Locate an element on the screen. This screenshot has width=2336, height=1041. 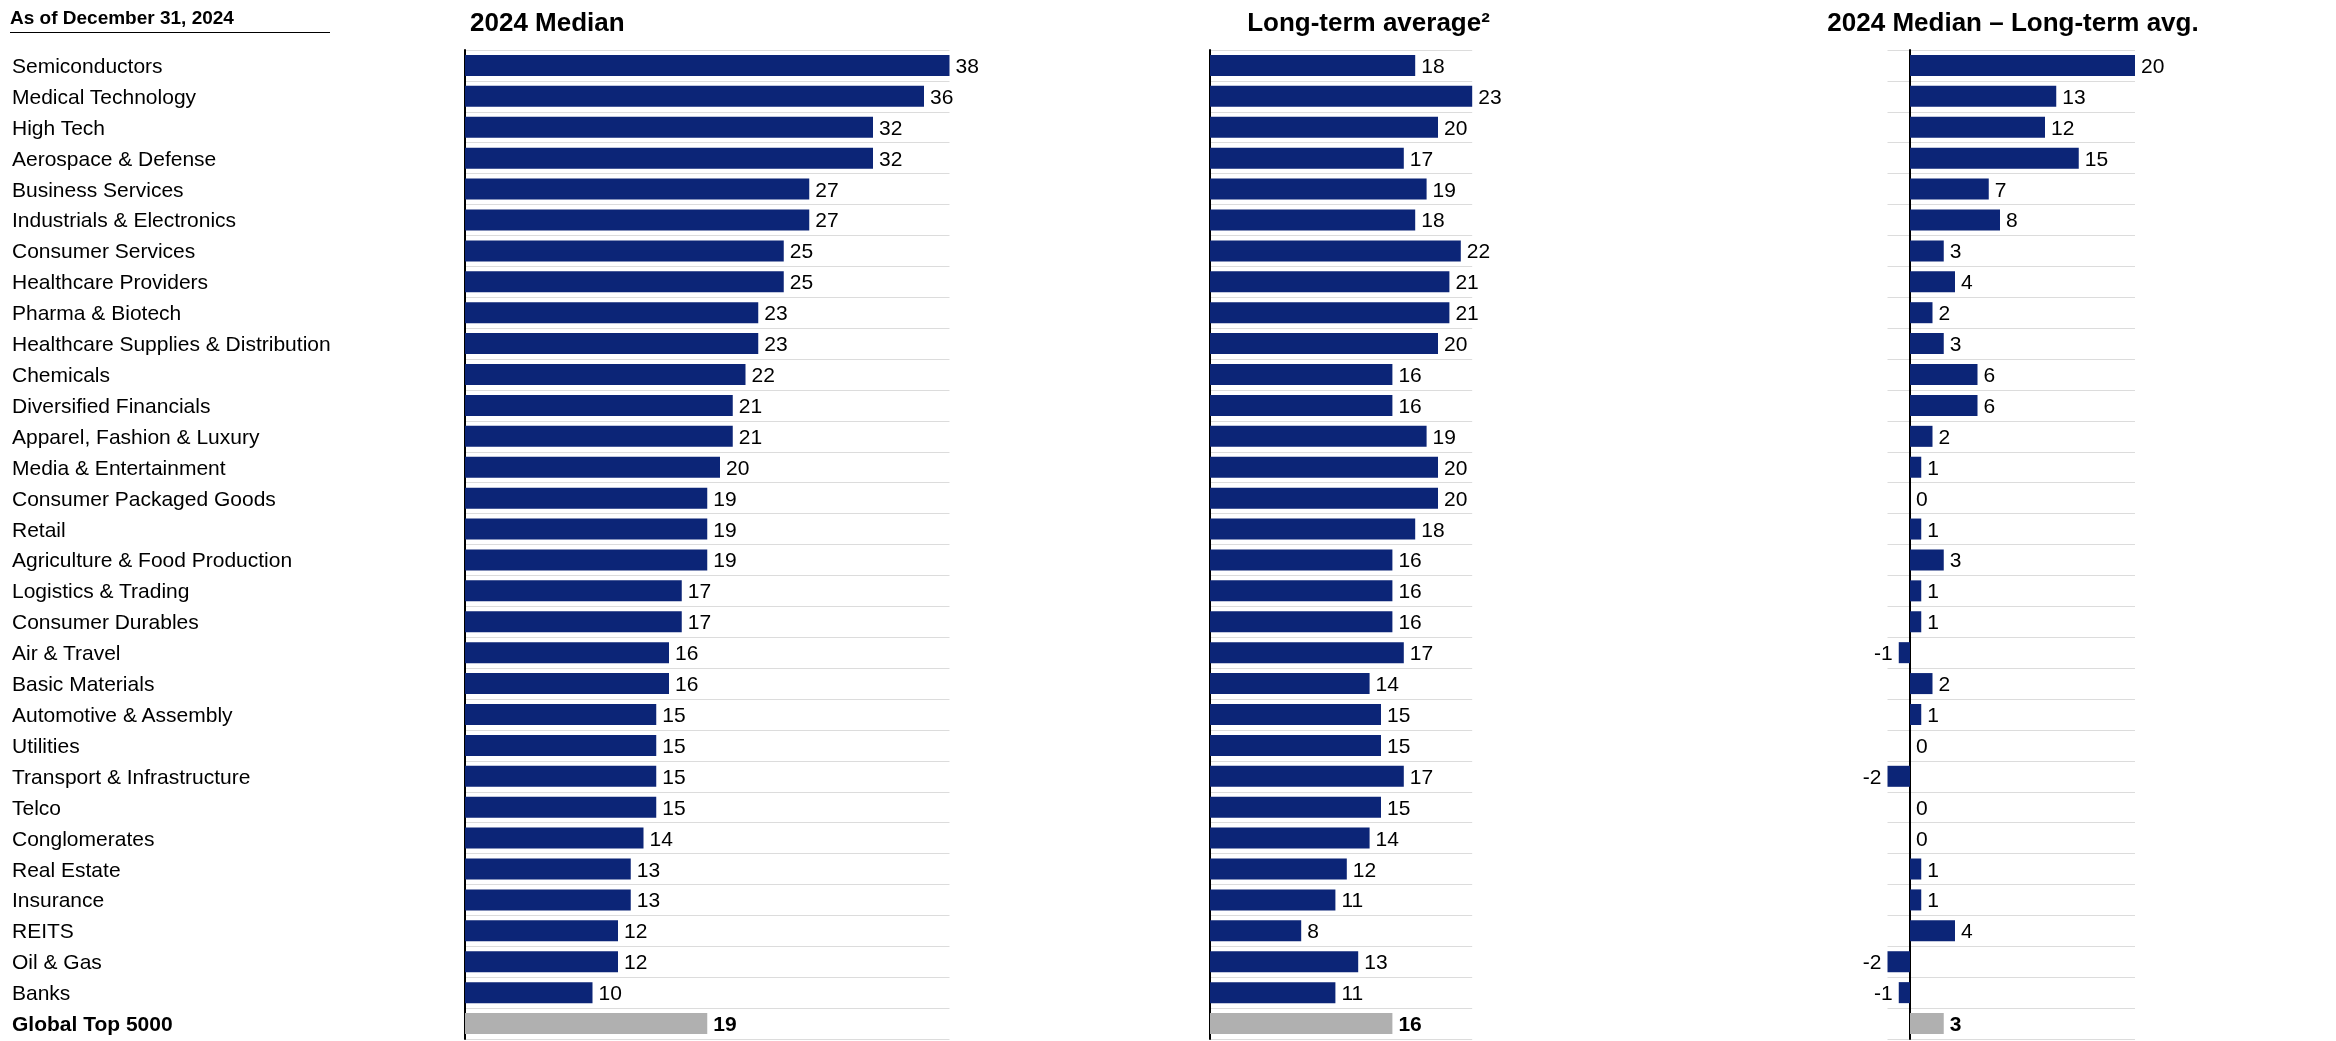
y-tick-label: Pharma & Biotech is located at coordinates (97, 313).